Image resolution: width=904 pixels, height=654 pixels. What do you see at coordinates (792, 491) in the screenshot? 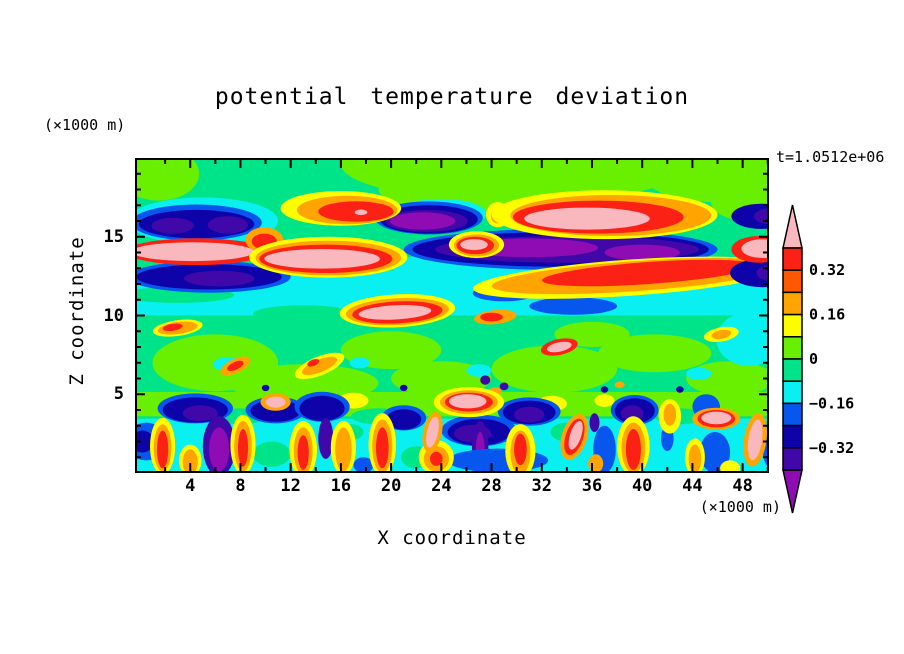
I see `colorbar-under-arrow` at bounding box center [792, 491].